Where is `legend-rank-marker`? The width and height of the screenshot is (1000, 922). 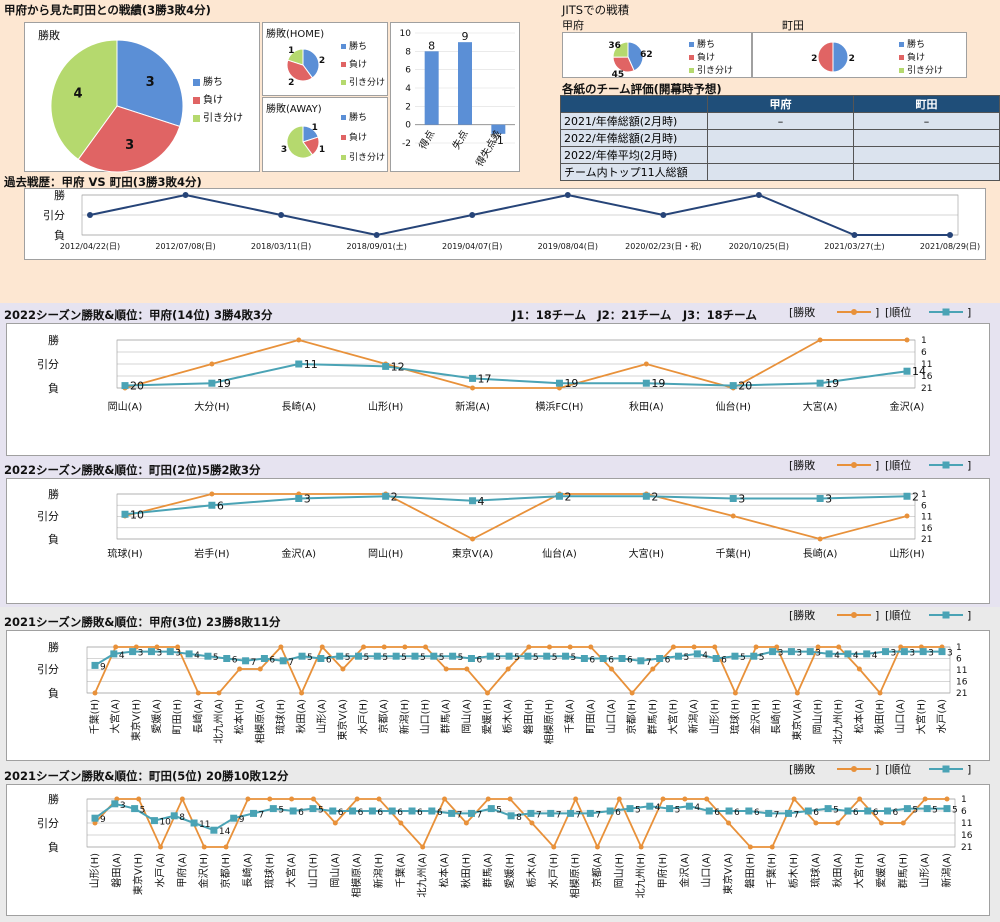
legend-rank-marker is located at coordinates (946, 769).